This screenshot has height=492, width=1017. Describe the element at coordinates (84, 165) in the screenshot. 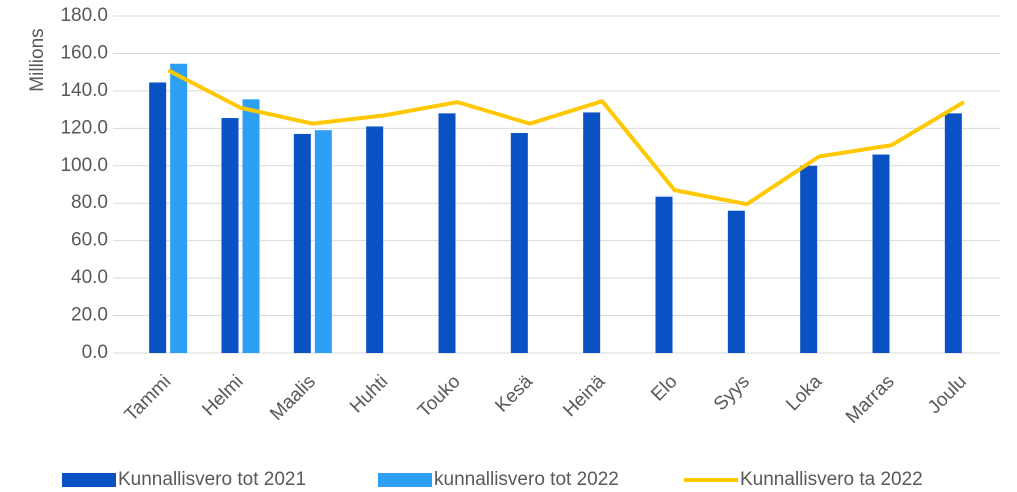

I see `y-tick-label: 100.0` at that location.